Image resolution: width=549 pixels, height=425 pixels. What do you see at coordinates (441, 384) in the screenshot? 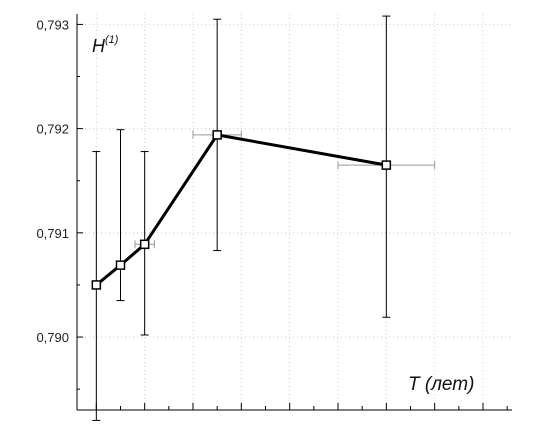
I see `x-axis-title: T (лет)` at bounding box center [441, 384].